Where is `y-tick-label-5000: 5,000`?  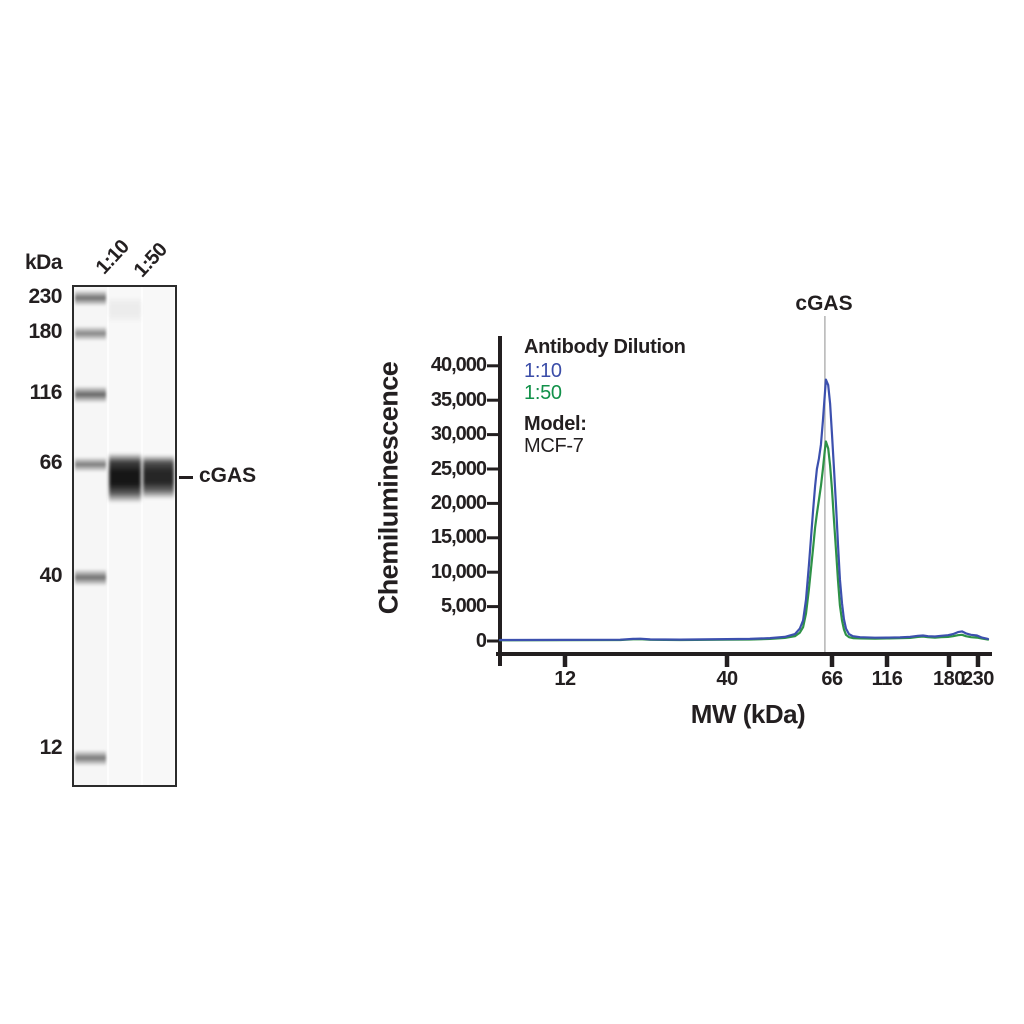 y-tick-label-5000: 5,000 is located at coordinates (463, 606).